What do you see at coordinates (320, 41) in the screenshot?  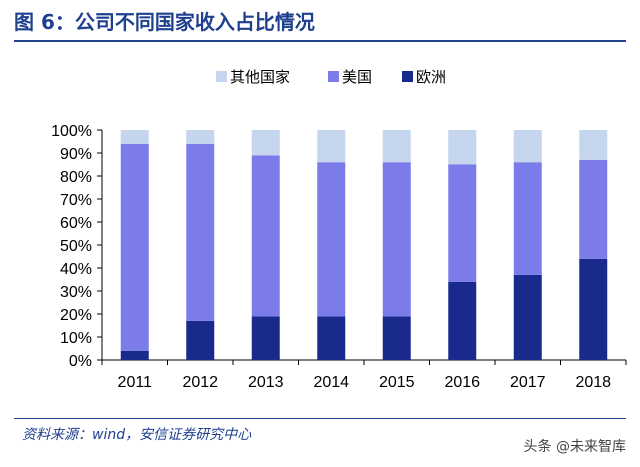 I see `title-divider` at bounding box center [320, 41].